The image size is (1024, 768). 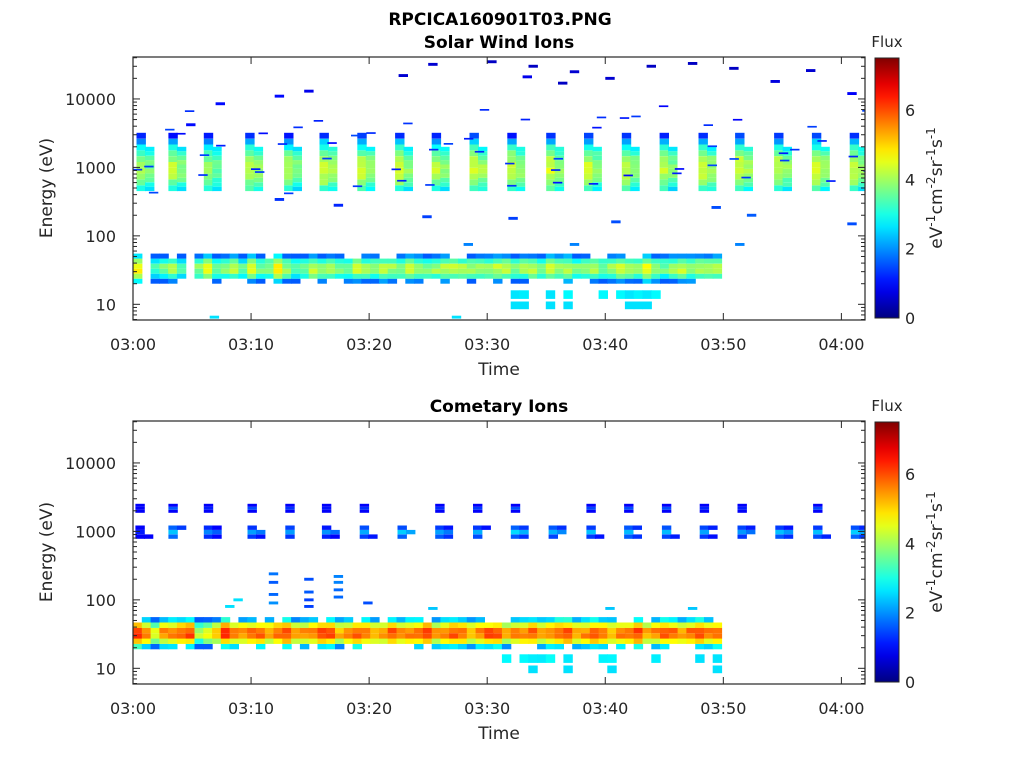 I want to click on unit-base: cm, so click(x=937, y=565).